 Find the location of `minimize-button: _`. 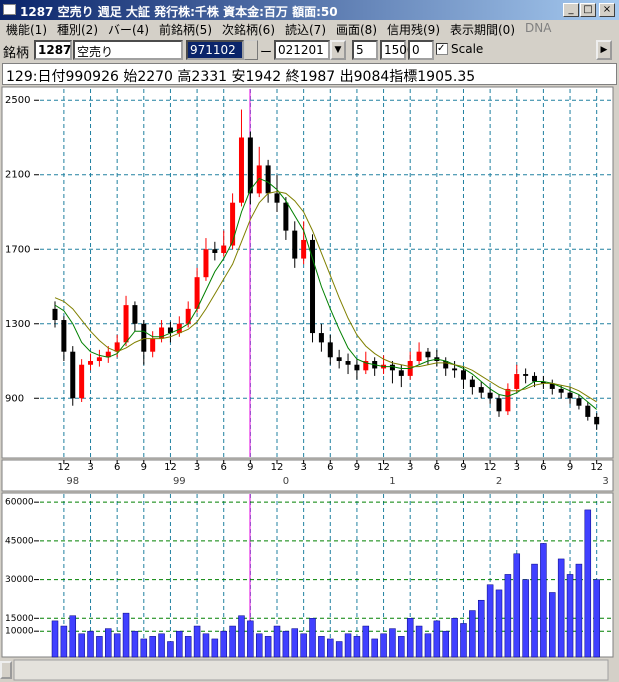

minimize-button: _ is located at coordinates (571, 10).